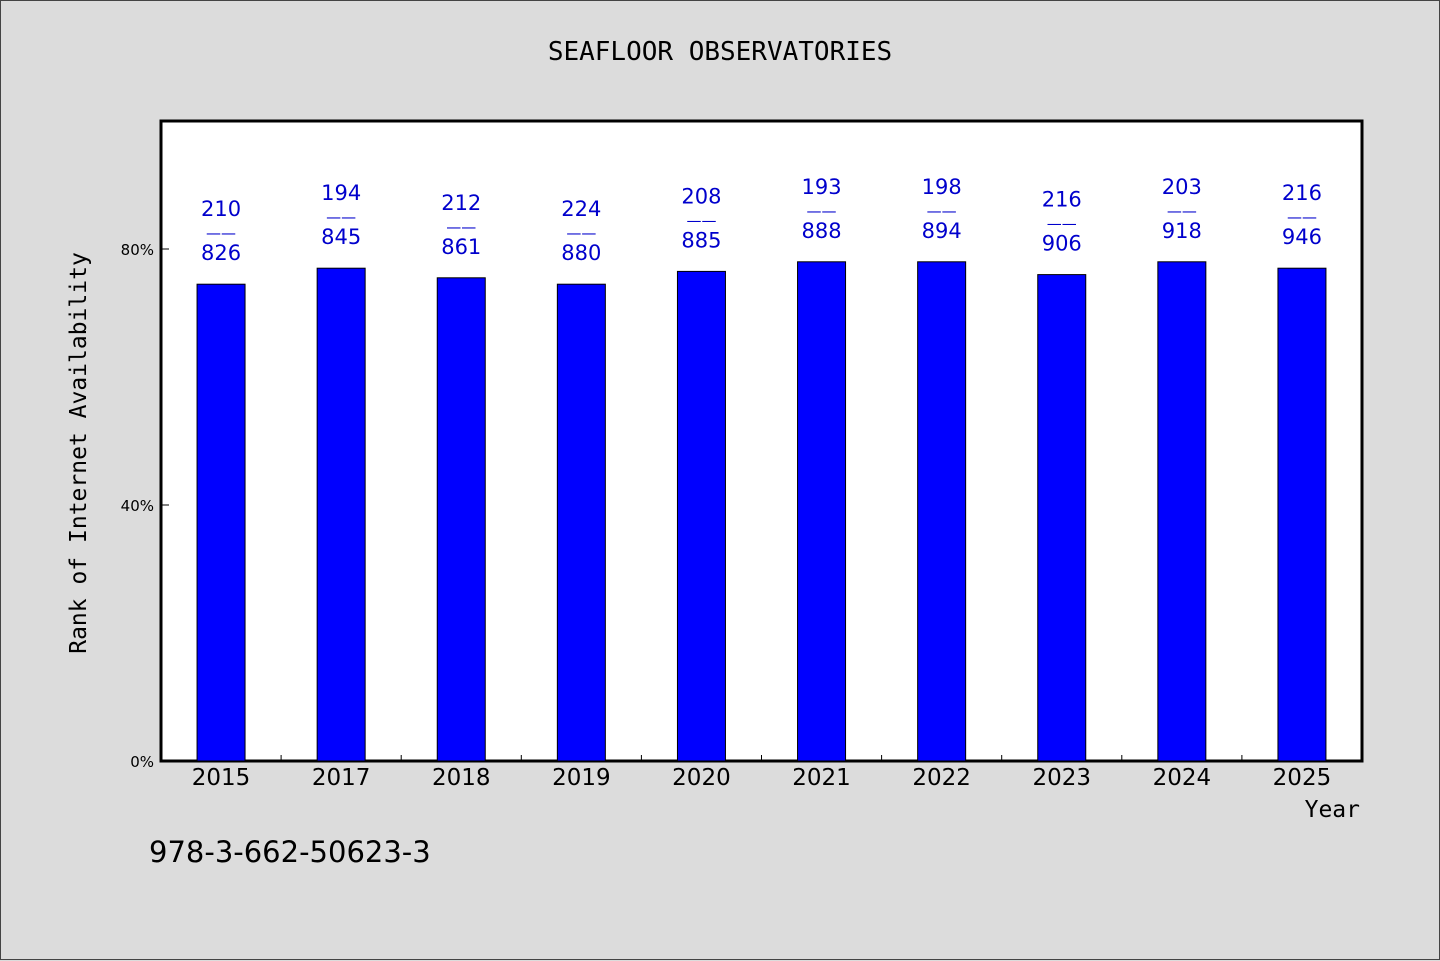  What do you see at coordinates (221, 209) in the screenshot?
I see `bar-label-top: 210` at bounding box center [221, 209].